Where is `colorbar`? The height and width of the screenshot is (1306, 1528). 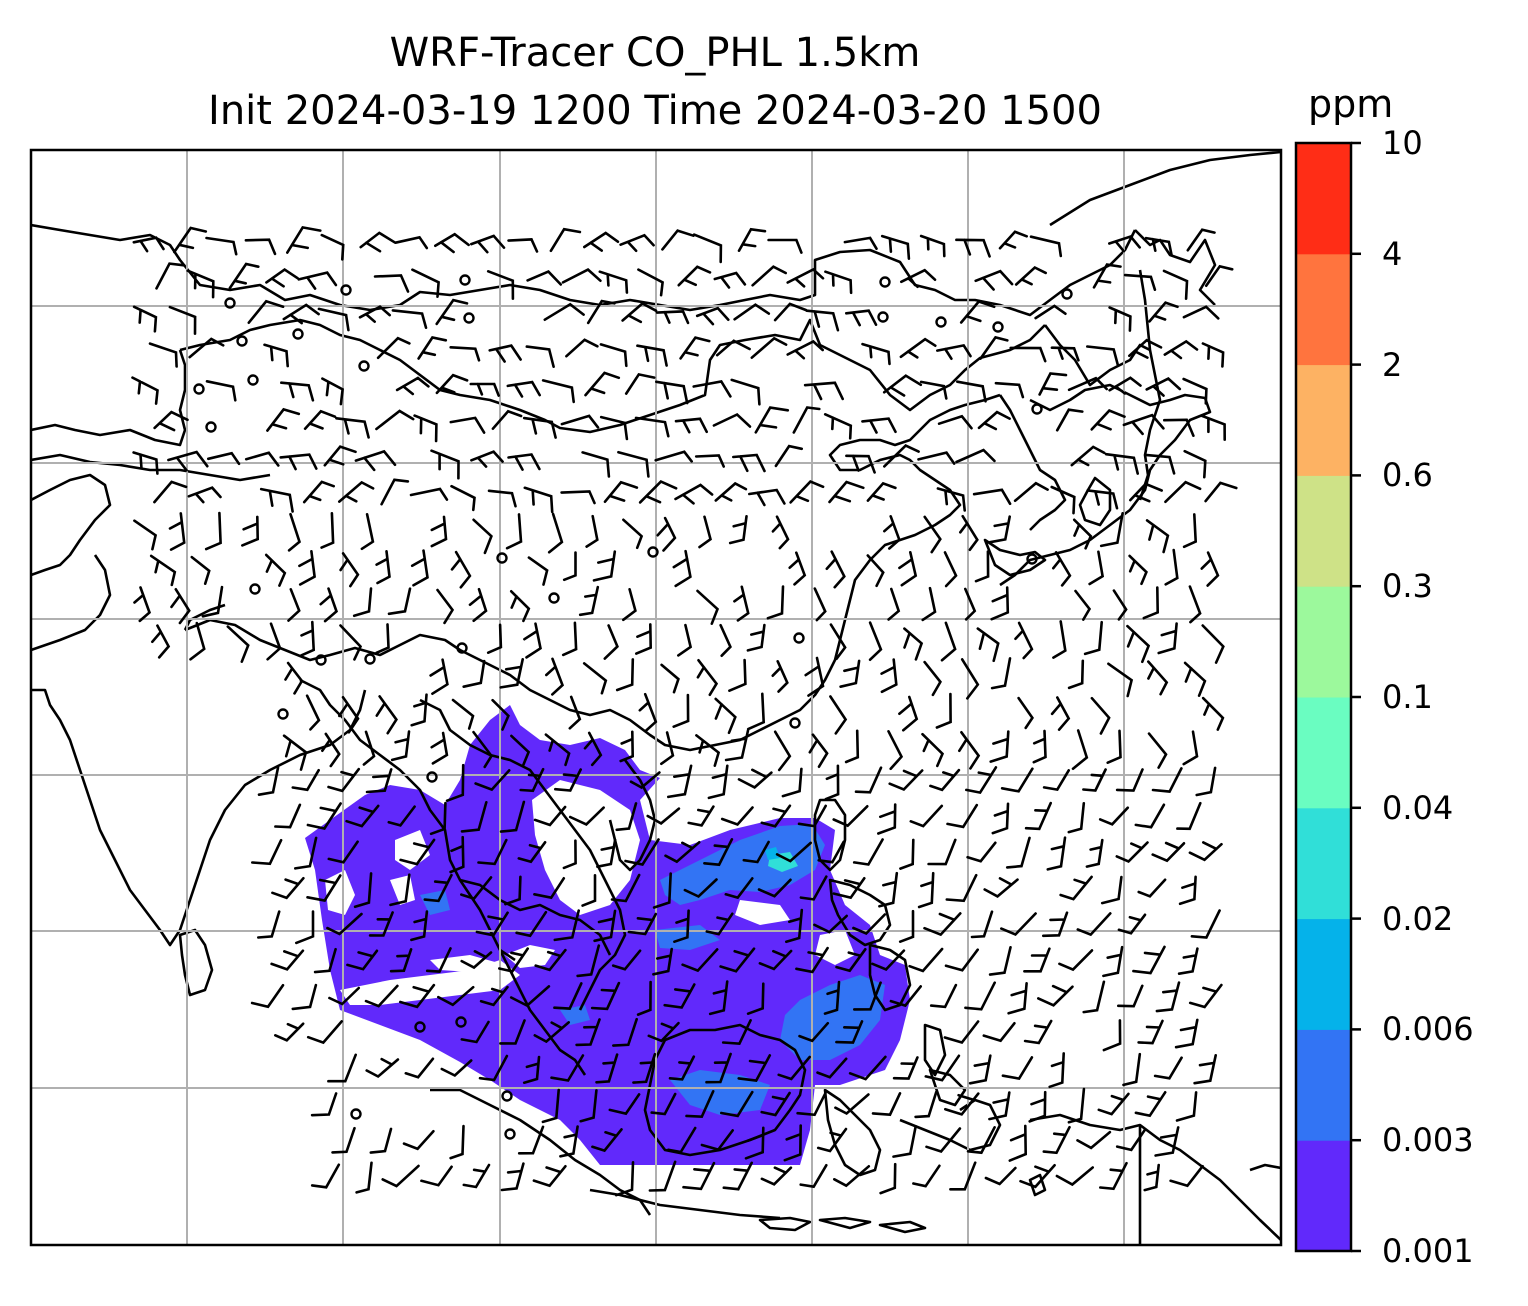 colorbar is located at coordinates (1327, 697).